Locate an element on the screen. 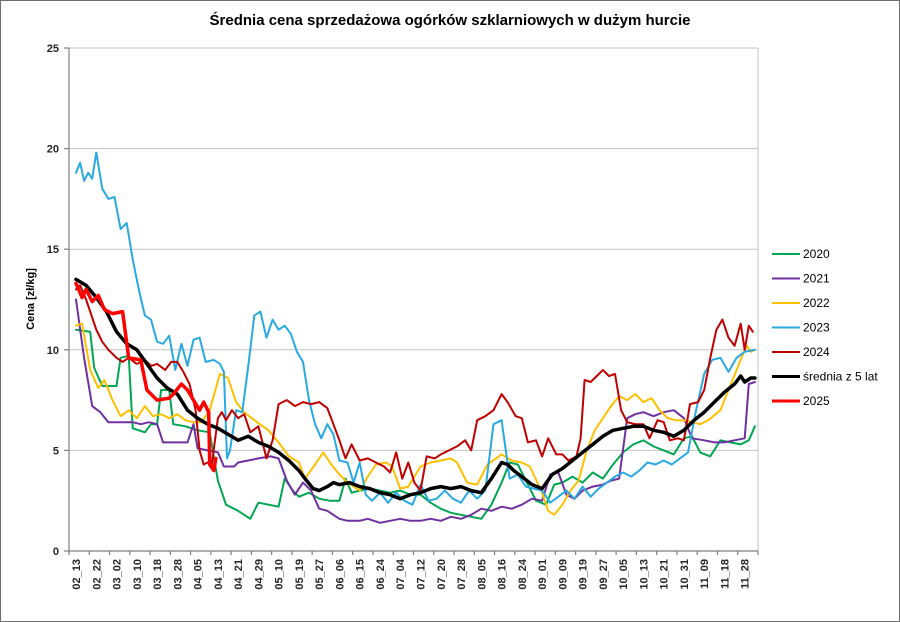  x-tick-label: 03_28 is located at coordinates (178, 574).